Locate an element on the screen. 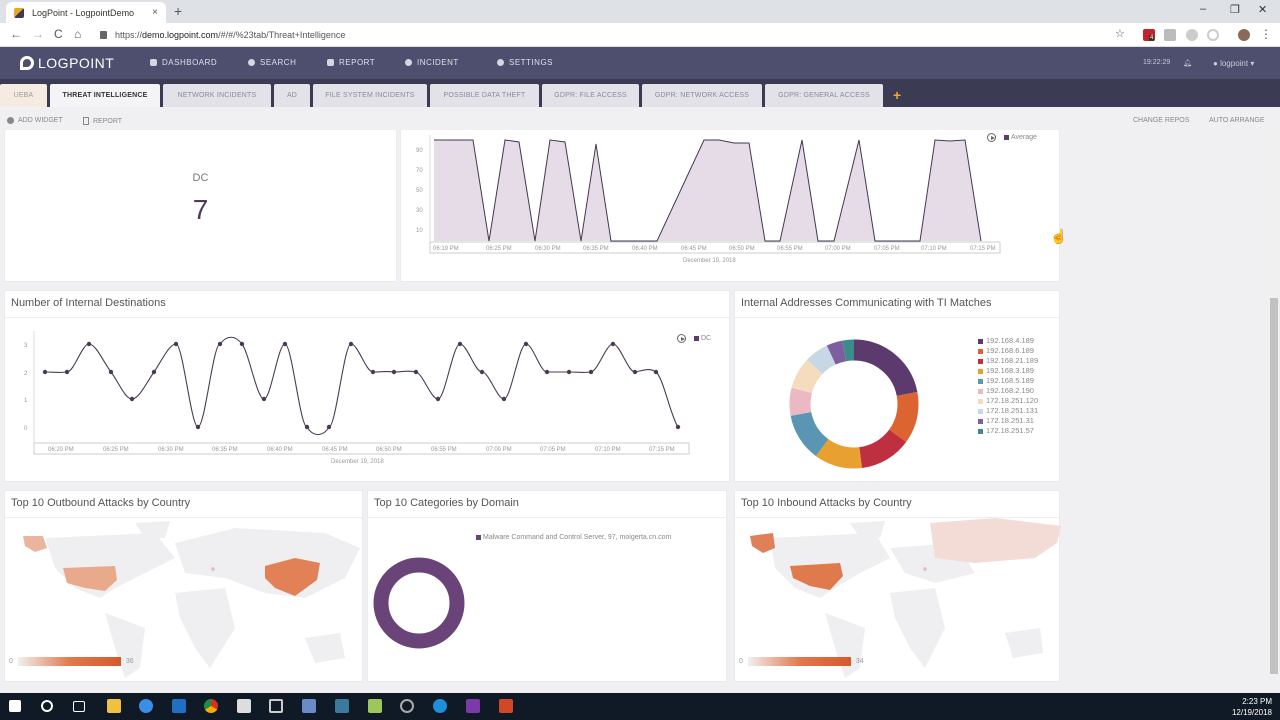  svg-text: 07:10 PM is located at coordinates (934, 249).